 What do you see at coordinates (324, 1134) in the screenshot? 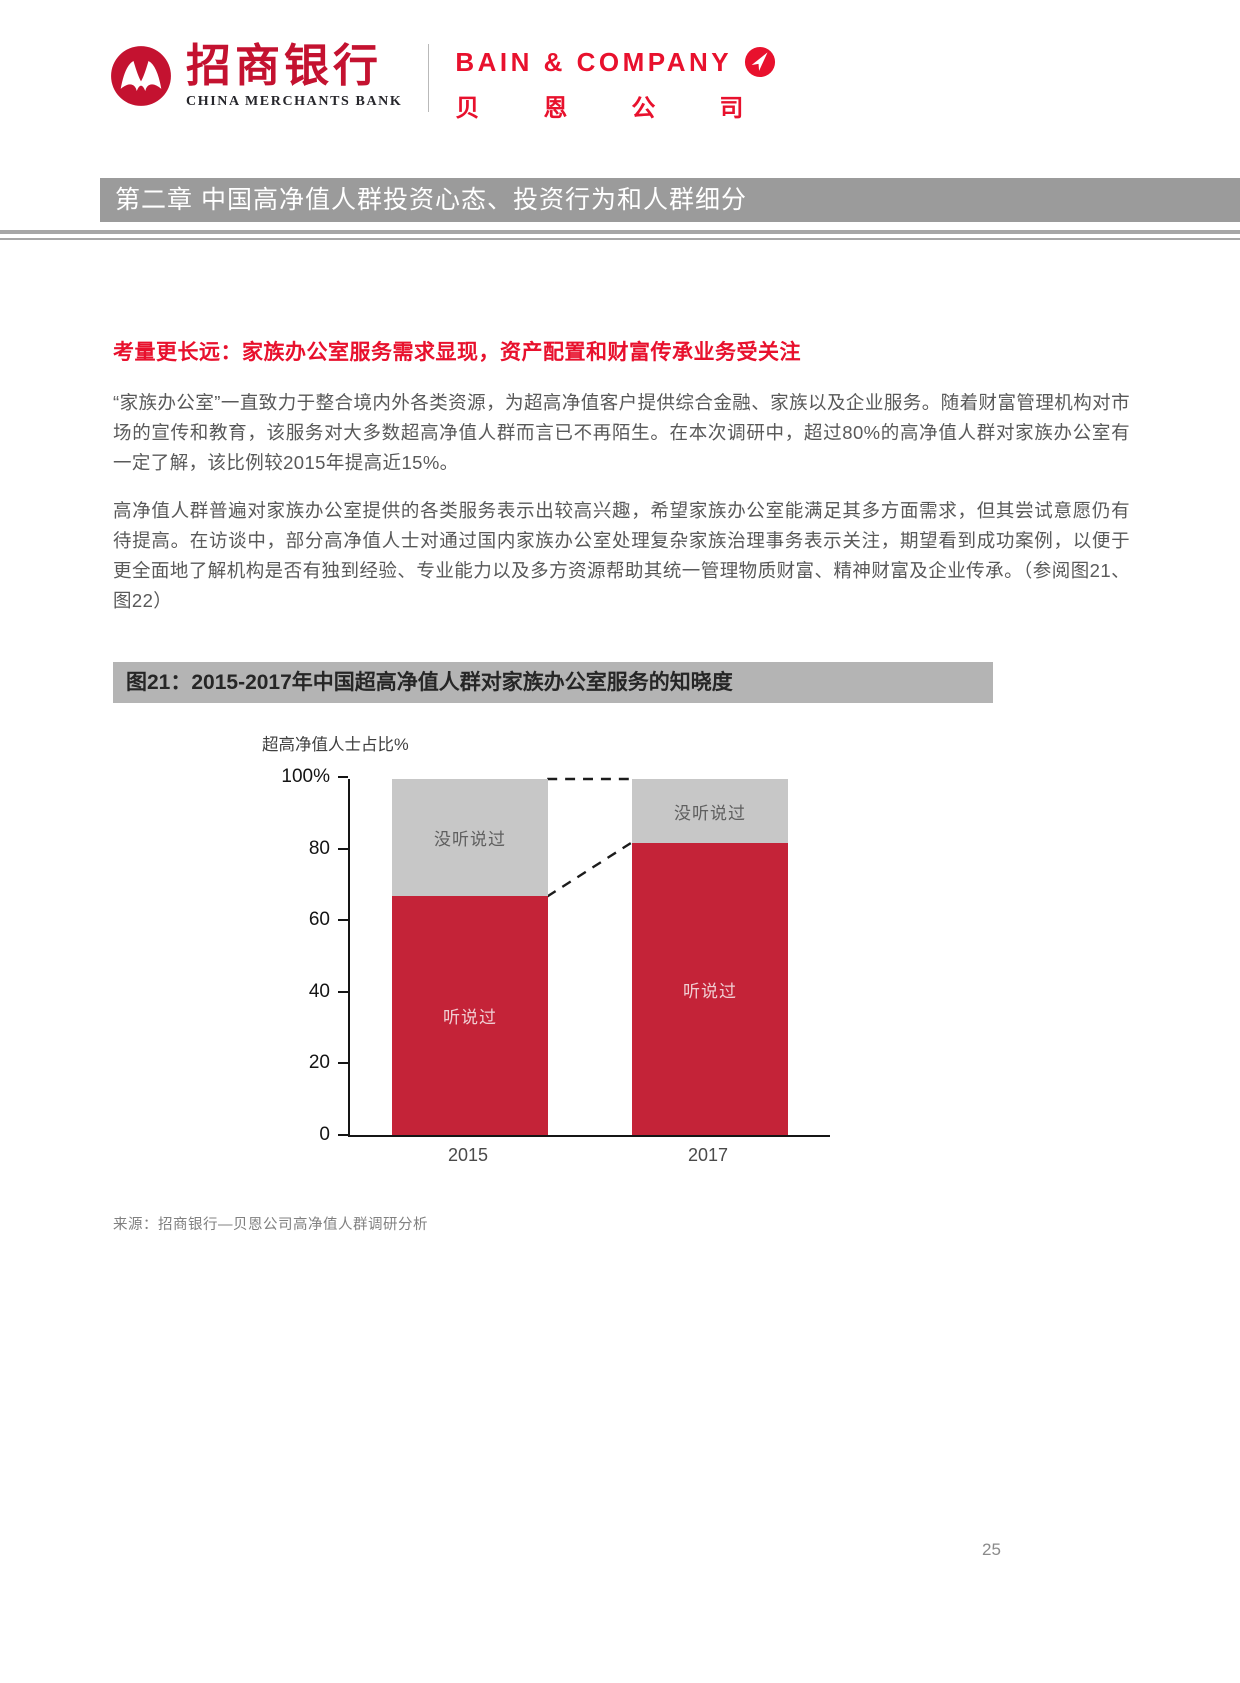
I see `y-axis-tick-label: 0` at bounding box center [324, 1134].